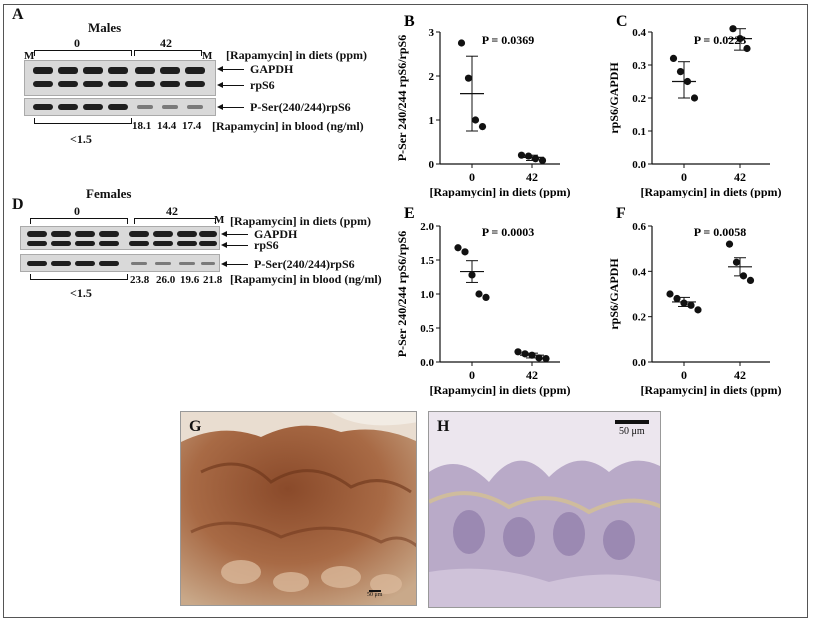  I want to click on chart-b-letter: B, so click(409, 21).